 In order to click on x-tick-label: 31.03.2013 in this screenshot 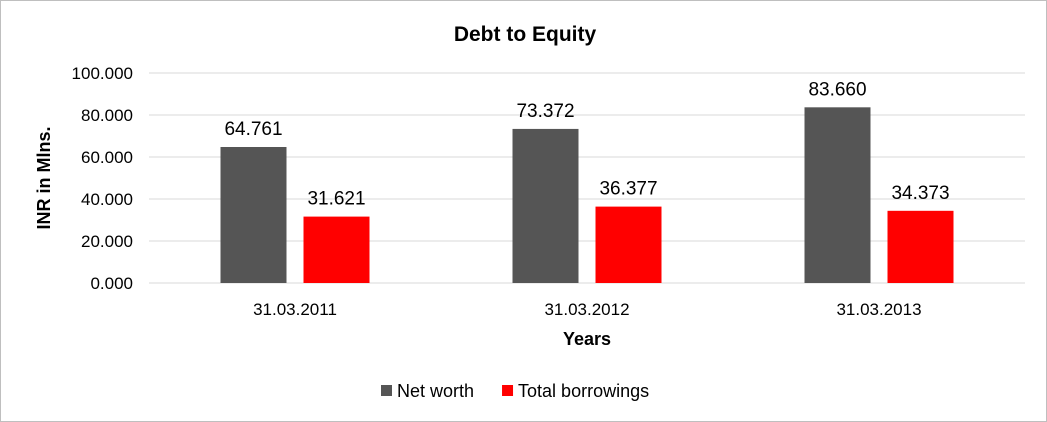, I will do `click(878, 309)`.